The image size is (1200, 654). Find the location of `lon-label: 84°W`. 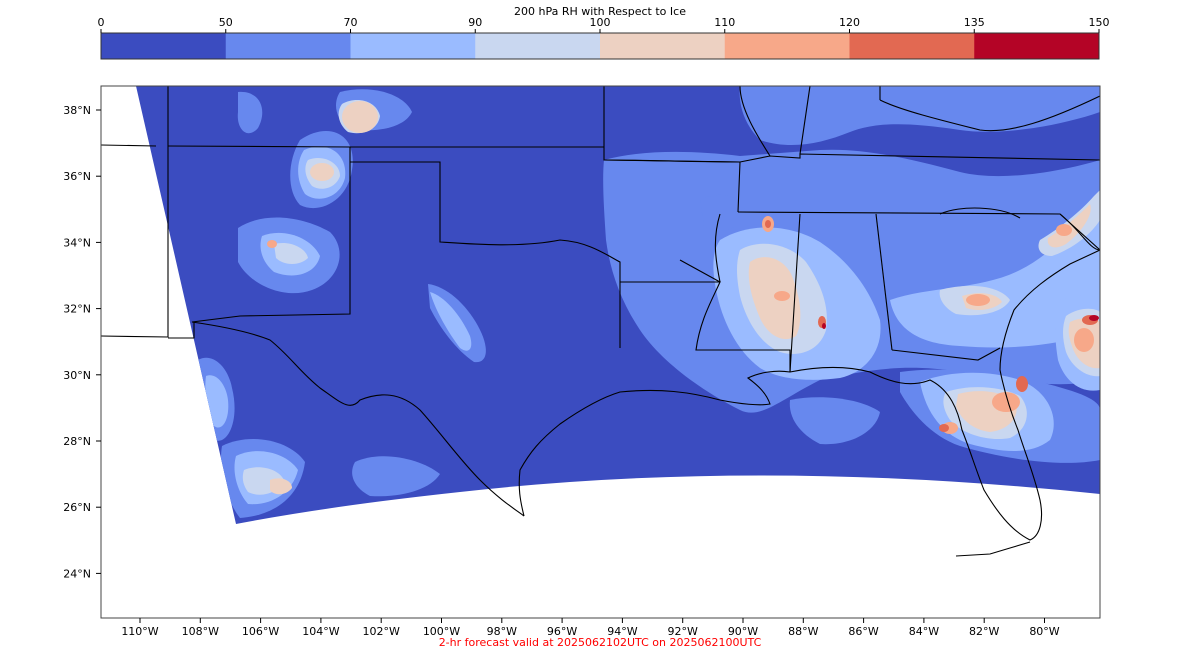

lon-label: 84°W is located at coordinates (924, 631).